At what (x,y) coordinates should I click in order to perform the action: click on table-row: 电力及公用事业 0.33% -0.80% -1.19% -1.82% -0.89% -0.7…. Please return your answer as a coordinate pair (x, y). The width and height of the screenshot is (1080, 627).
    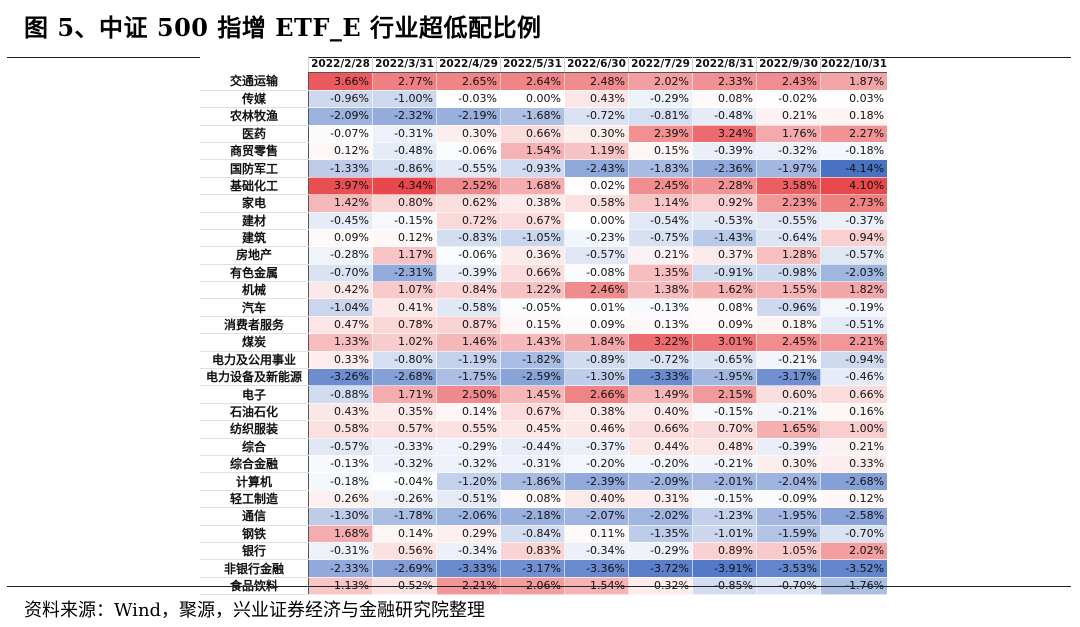
    Looking at the image, I should click on (544, 360).